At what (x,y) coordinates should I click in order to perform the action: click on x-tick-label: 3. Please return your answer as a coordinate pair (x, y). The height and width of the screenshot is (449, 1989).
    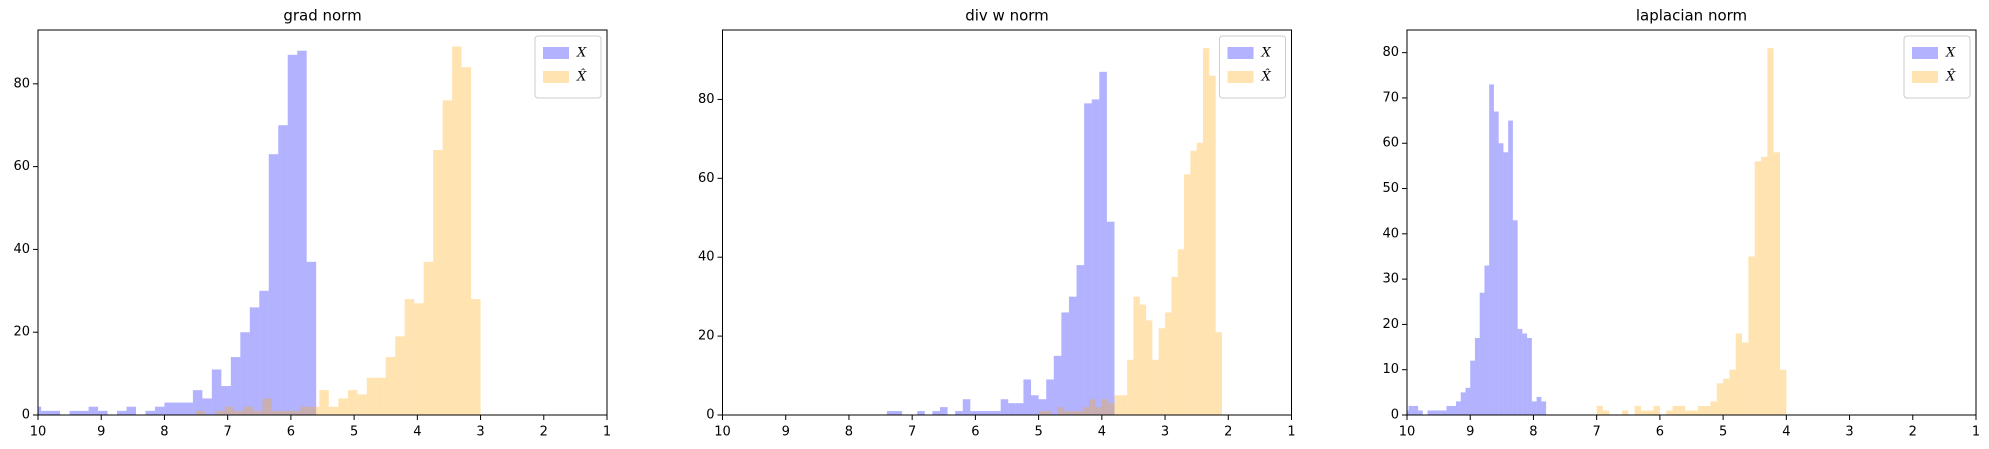
    Looking at the image, I should click on (1165, 432).